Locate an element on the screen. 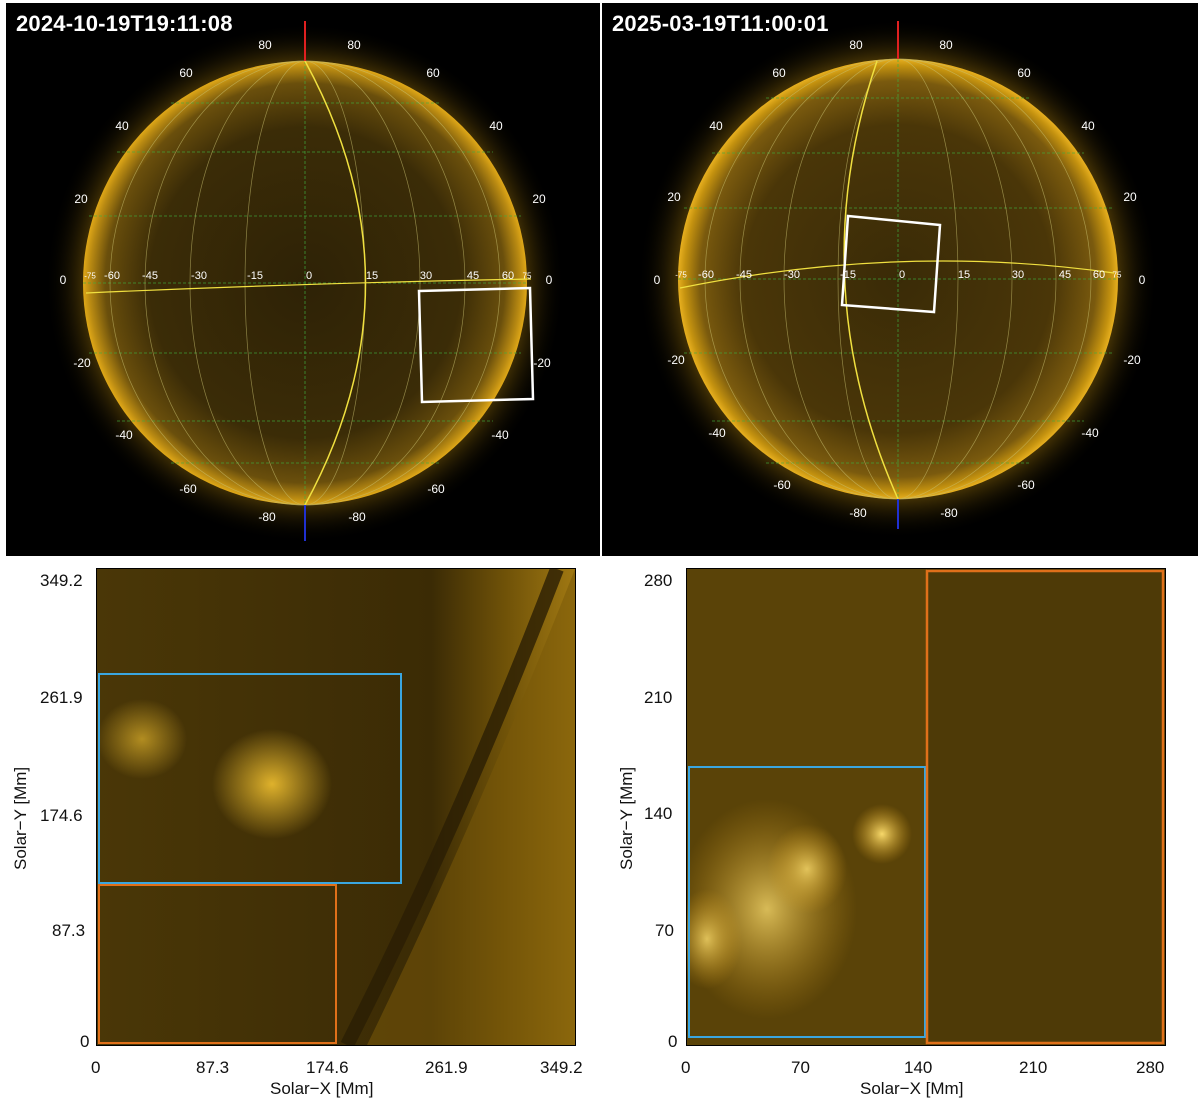 The width and height of the screenshot is (1200, 1109). blue-region-box-left is located at coordinates (250, 778).